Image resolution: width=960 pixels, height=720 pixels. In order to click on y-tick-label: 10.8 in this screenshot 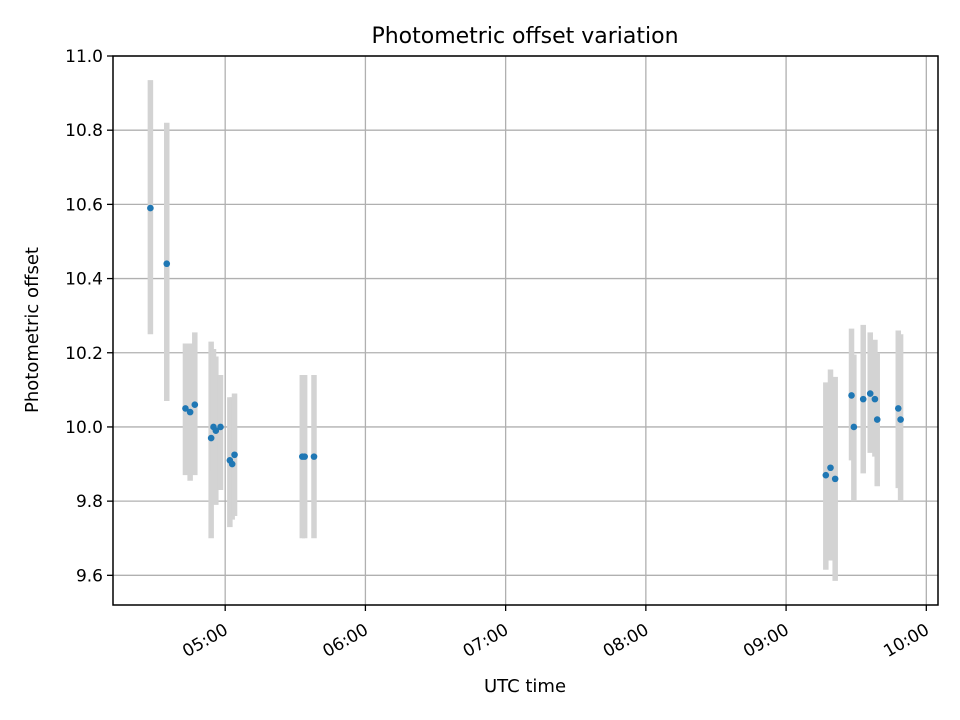, I will do `click(84, 131)`.